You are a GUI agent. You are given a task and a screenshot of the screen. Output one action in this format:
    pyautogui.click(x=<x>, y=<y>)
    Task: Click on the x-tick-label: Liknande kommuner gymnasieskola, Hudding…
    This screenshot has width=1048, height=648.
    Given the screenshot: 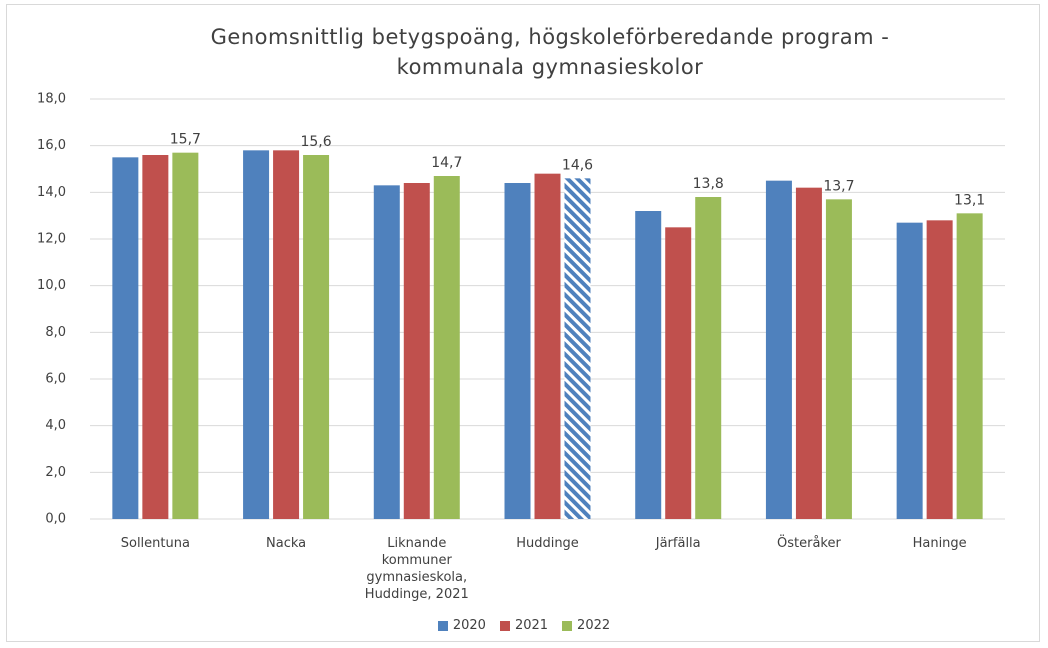 What is the action you would take?
    pyautogui.click(x=416, y=569)
    